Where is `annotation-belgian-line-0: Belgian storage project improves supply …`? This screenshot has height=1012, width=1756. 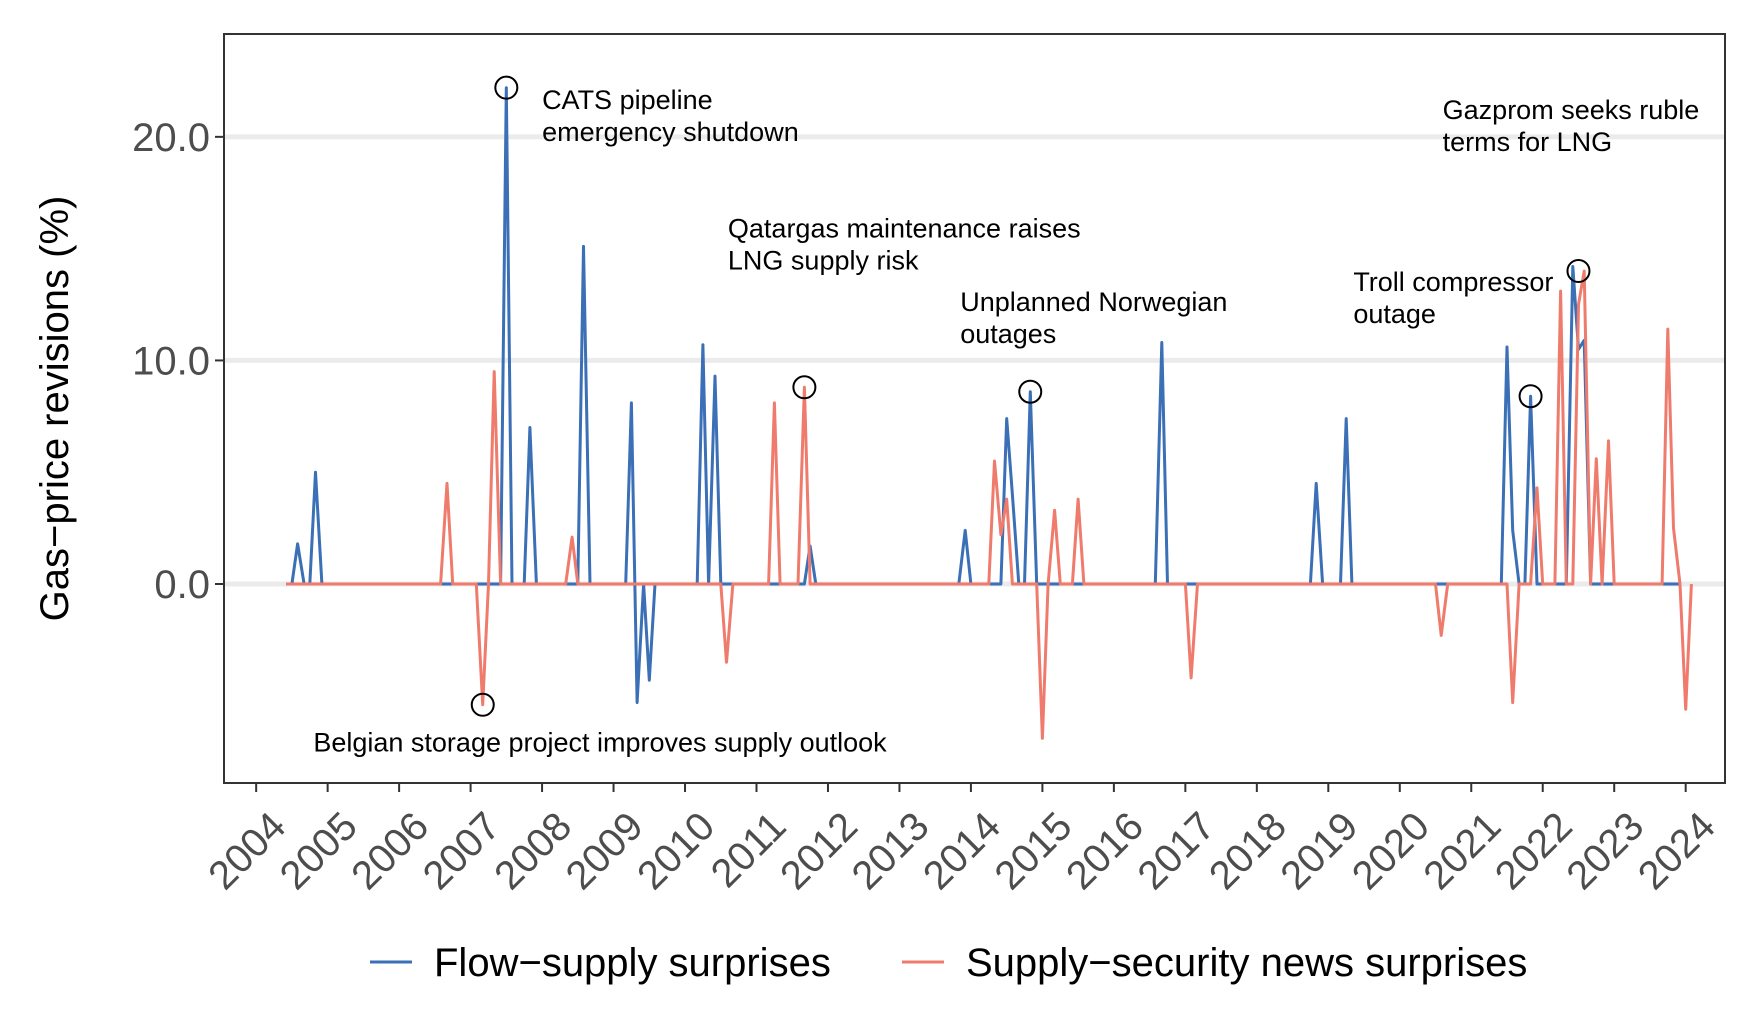
annotation-belgian-line-0: Belgian storage project improves supply … is located at coordinates (600, 743).